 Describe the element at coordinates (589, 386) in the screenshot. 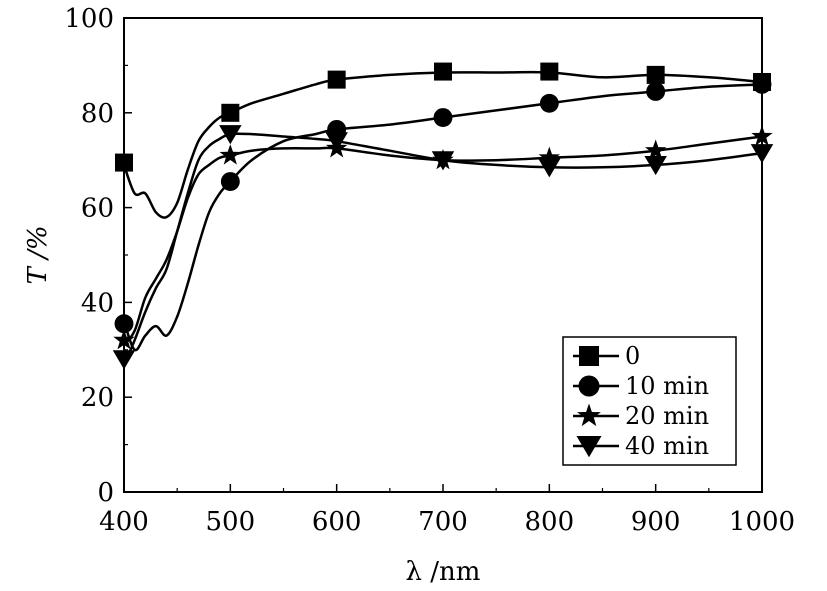

I see `legend-marker-circle` at that location.